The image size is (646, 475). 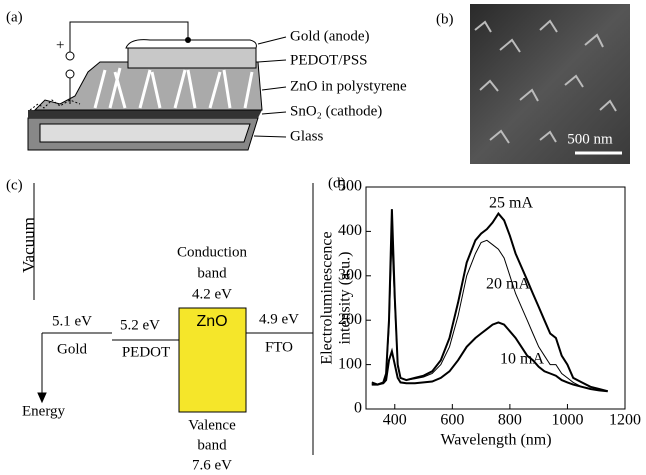 What do you see at coordinates (72, 349) in the screenshot?
I see `material-label: Gold` at bounding box center [72, 349].